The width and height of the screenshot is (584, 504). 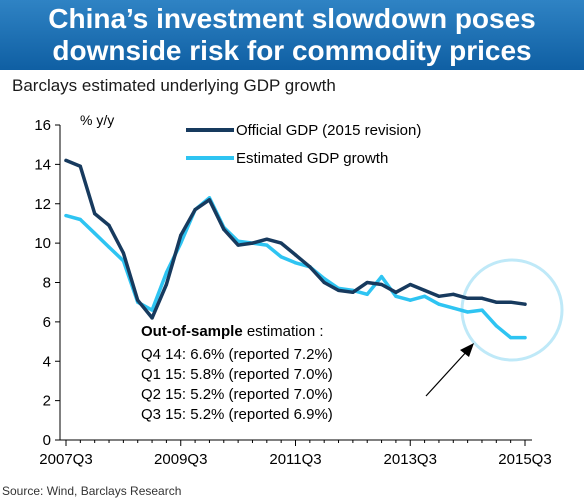 I want to click on x-tick-label: 2007Q3, so click(x=65, y=459).